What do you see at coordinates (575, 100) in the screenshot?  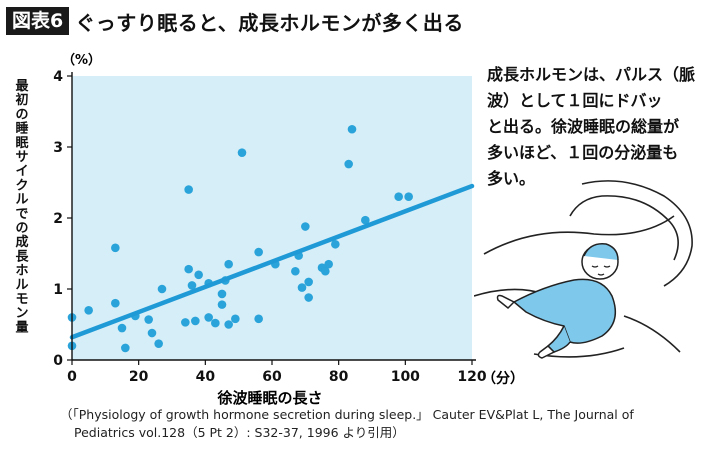 I see `side-note-line: 波）として１回にドバッ` at bounding box center [575, 100].